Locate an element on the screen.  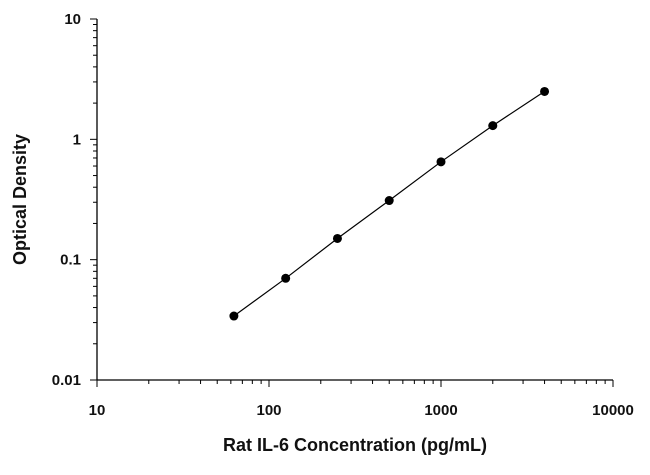
y-axis-title: Optical Density is located at coordinates (20, 199).